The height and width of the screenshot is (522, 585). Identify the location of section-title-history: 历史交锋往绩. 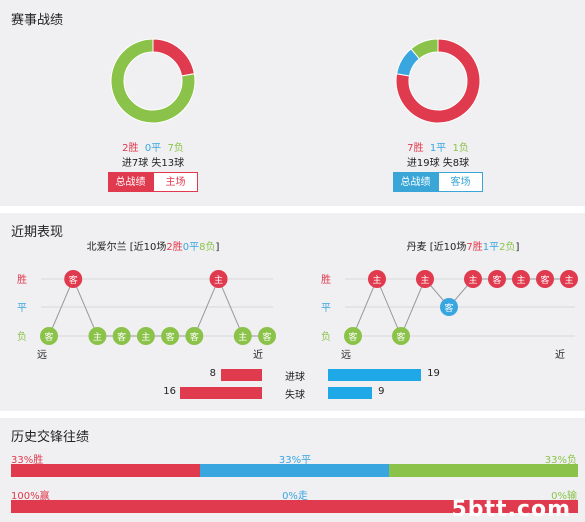
(50, 437).